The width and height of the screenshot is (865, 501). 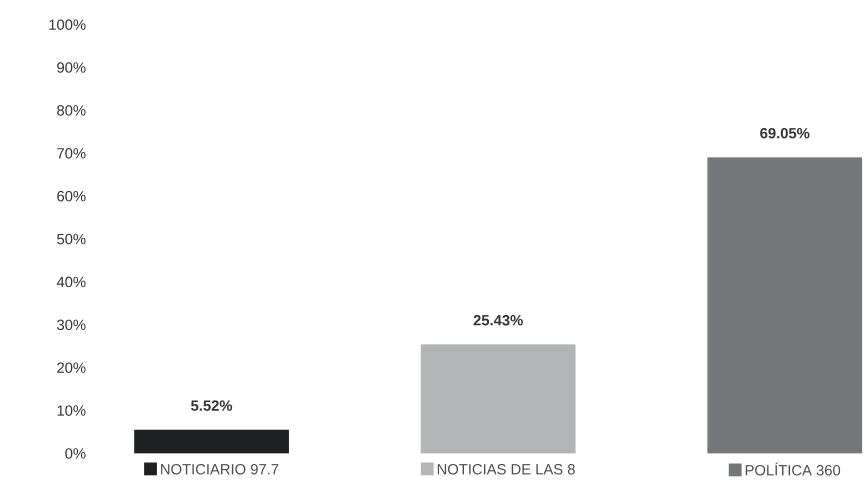 I want to click on data-label: 69.05%, so click(x=785, y=133).